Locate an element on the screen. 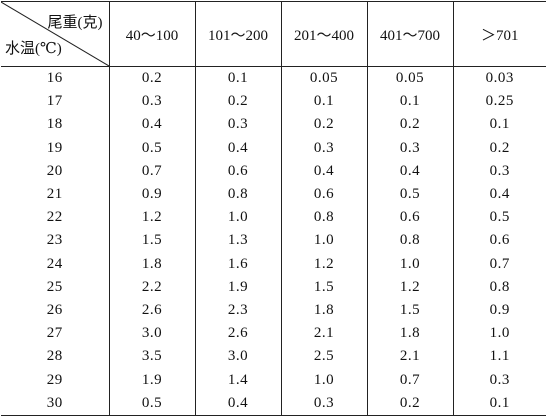 The width and height of the screenshot is (547, 420). table-row: 24 1.8 1.6 1.2 1.0 0.7 is located at coordinates (273, 264).